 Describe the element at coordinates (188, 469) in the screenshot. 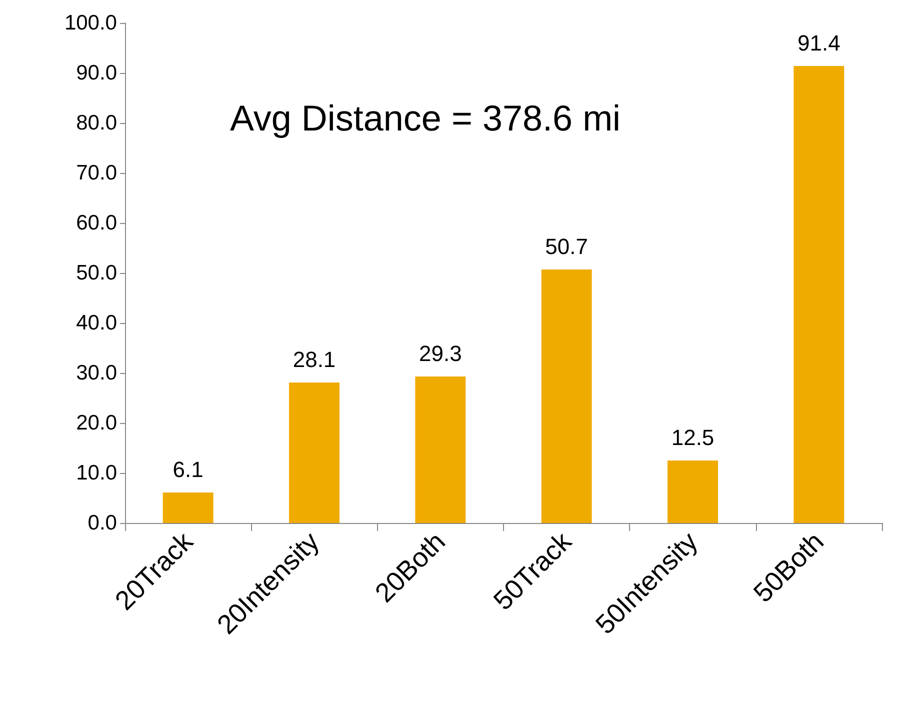

I see `data-label: 6.1` at that location.